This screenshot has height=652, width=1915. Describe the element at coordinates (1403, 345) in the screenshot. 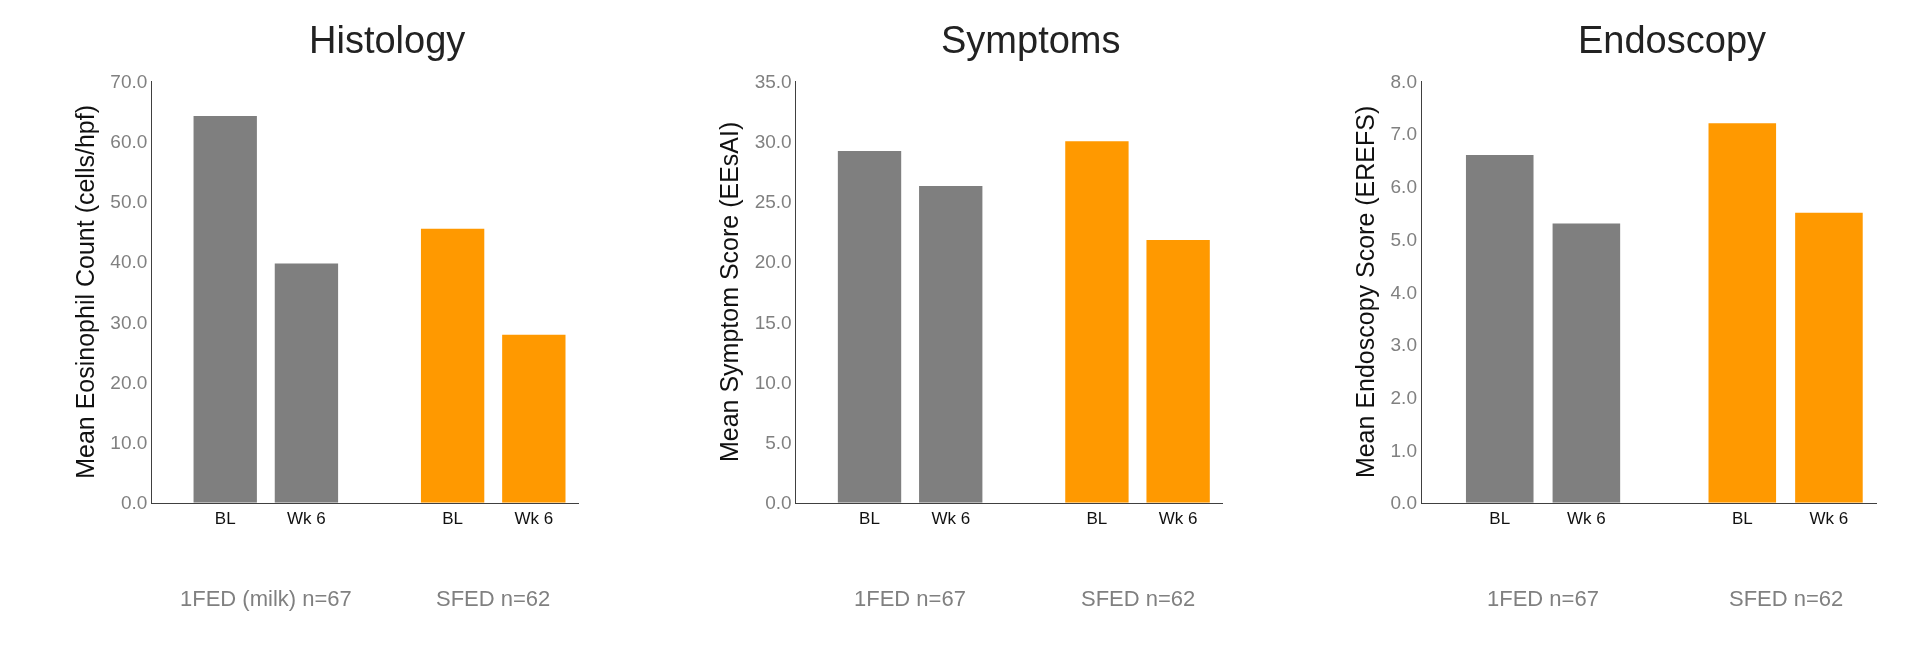

I see `y-tick-label: 3.0` at that location.